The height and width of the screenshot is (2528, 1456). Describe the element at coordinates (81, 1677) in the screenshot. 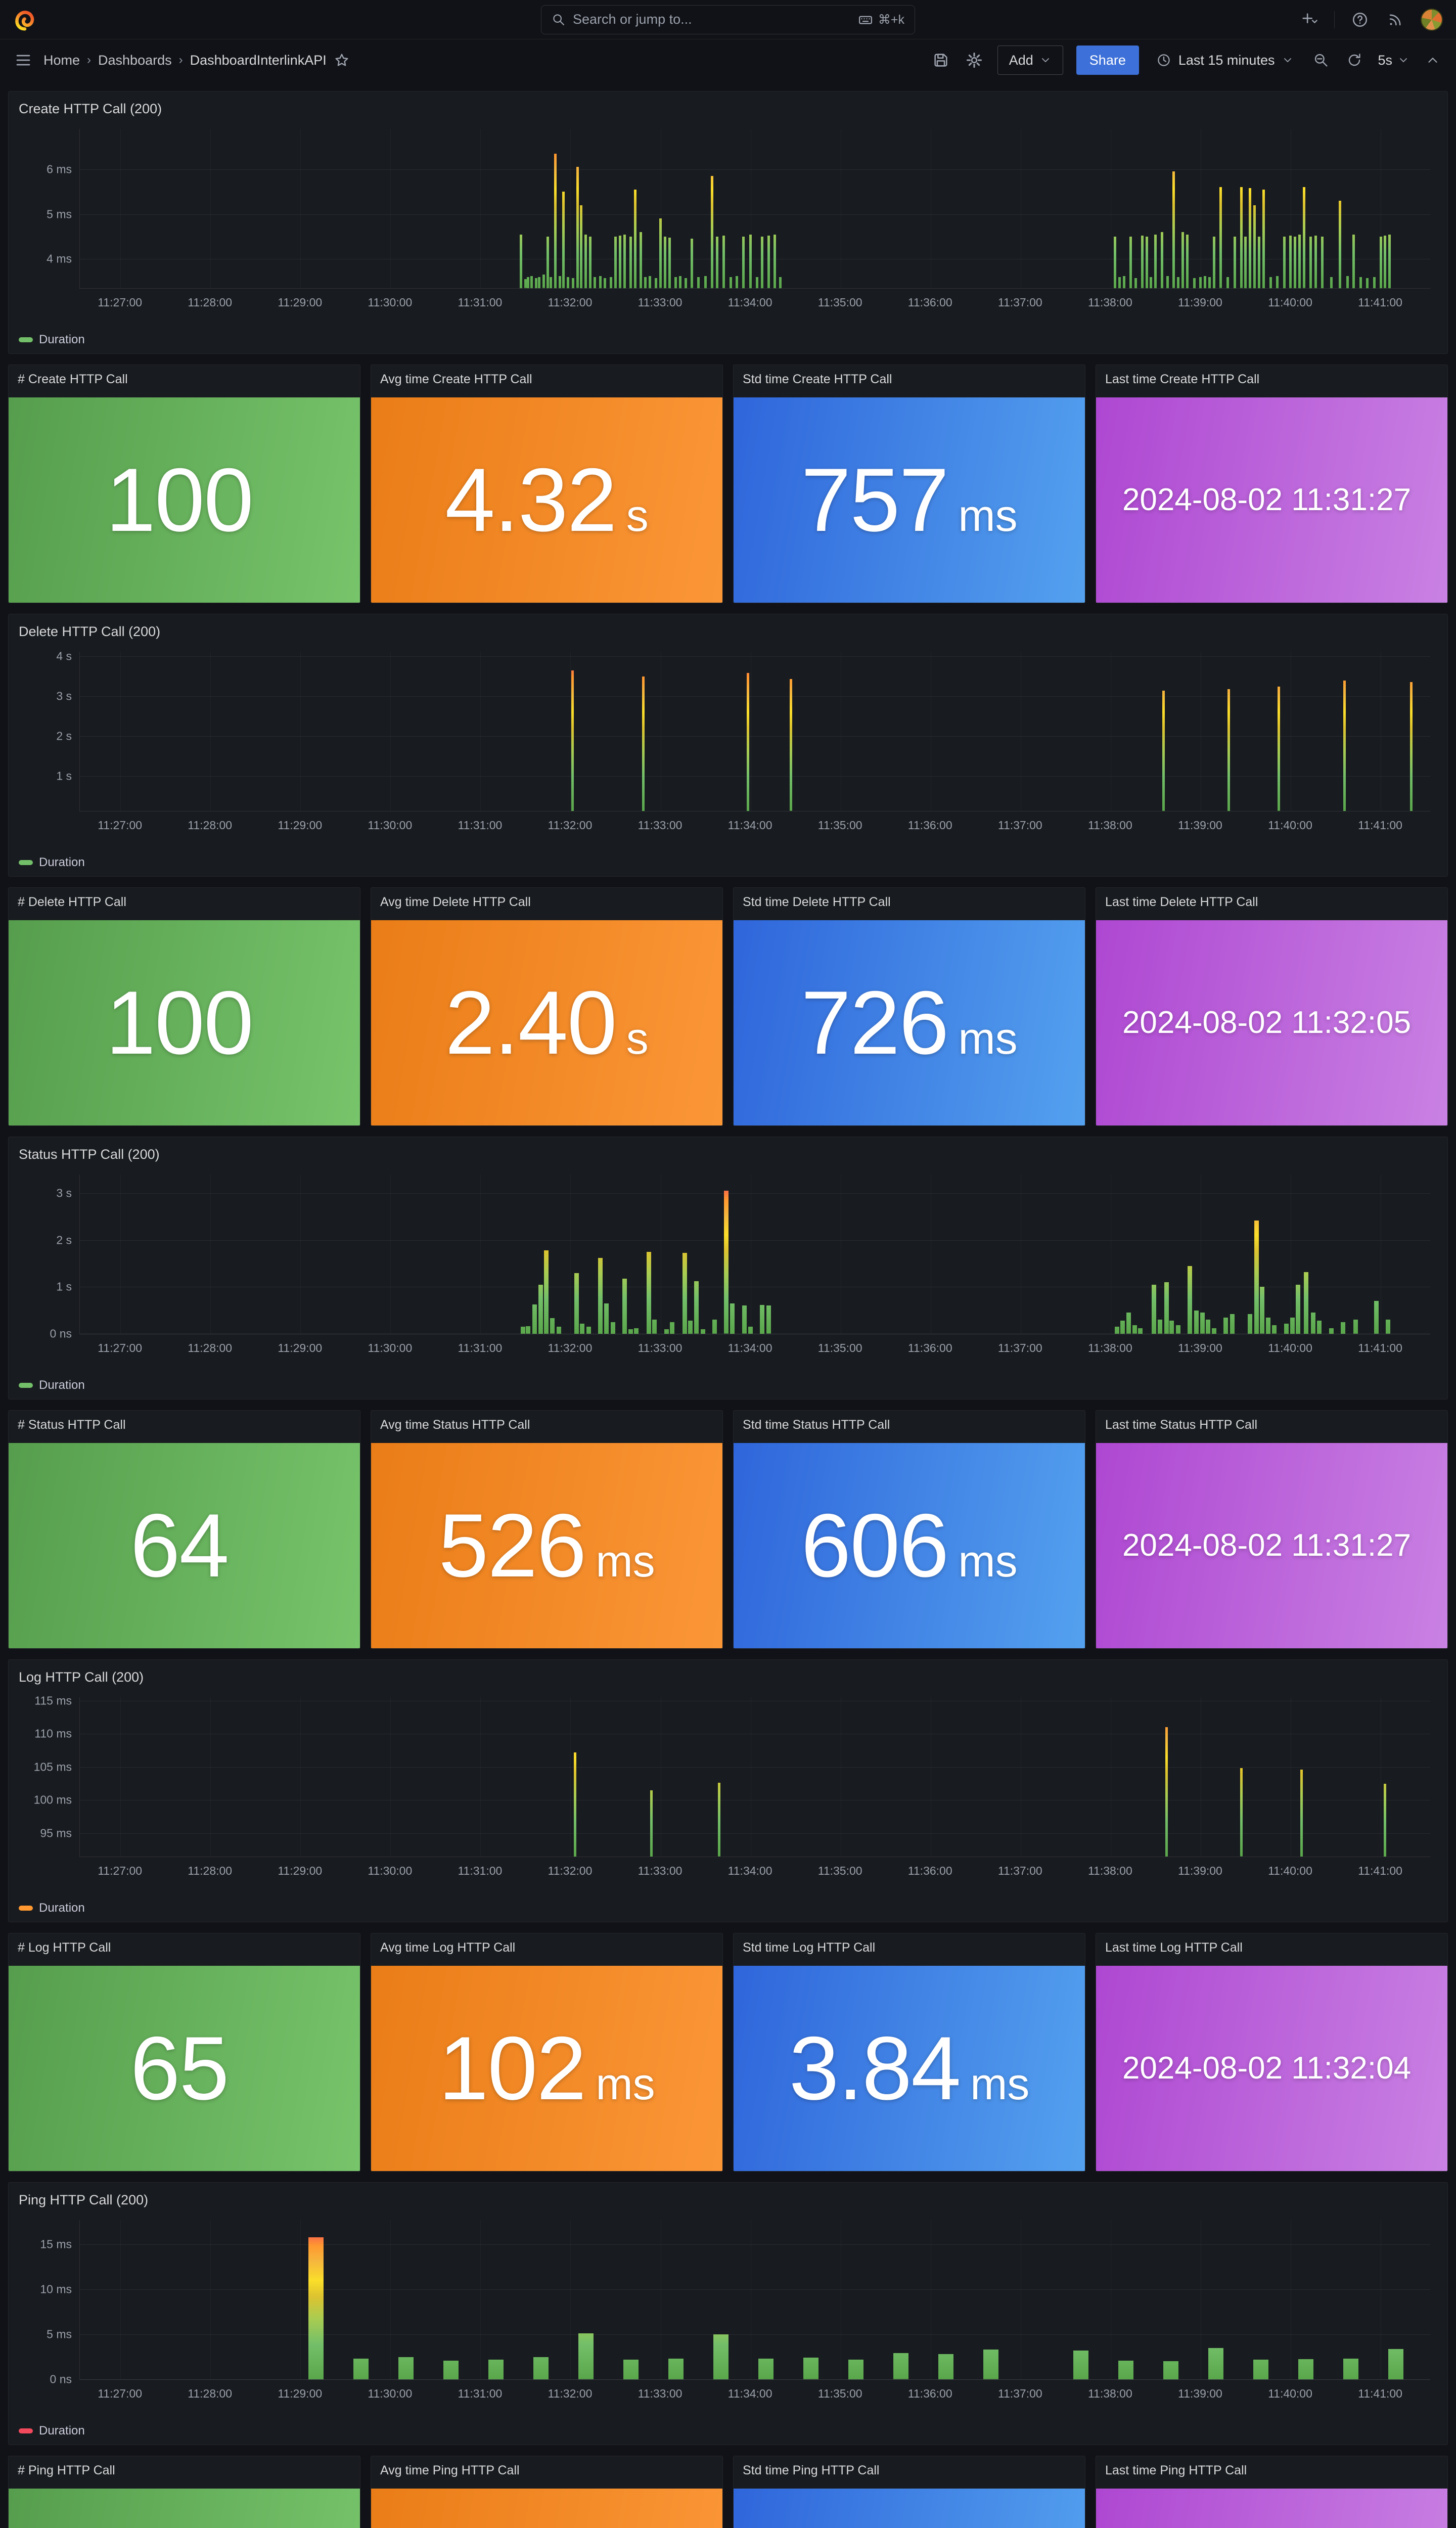

I see `panel-title: Log HTTP Call (200)` at that location.